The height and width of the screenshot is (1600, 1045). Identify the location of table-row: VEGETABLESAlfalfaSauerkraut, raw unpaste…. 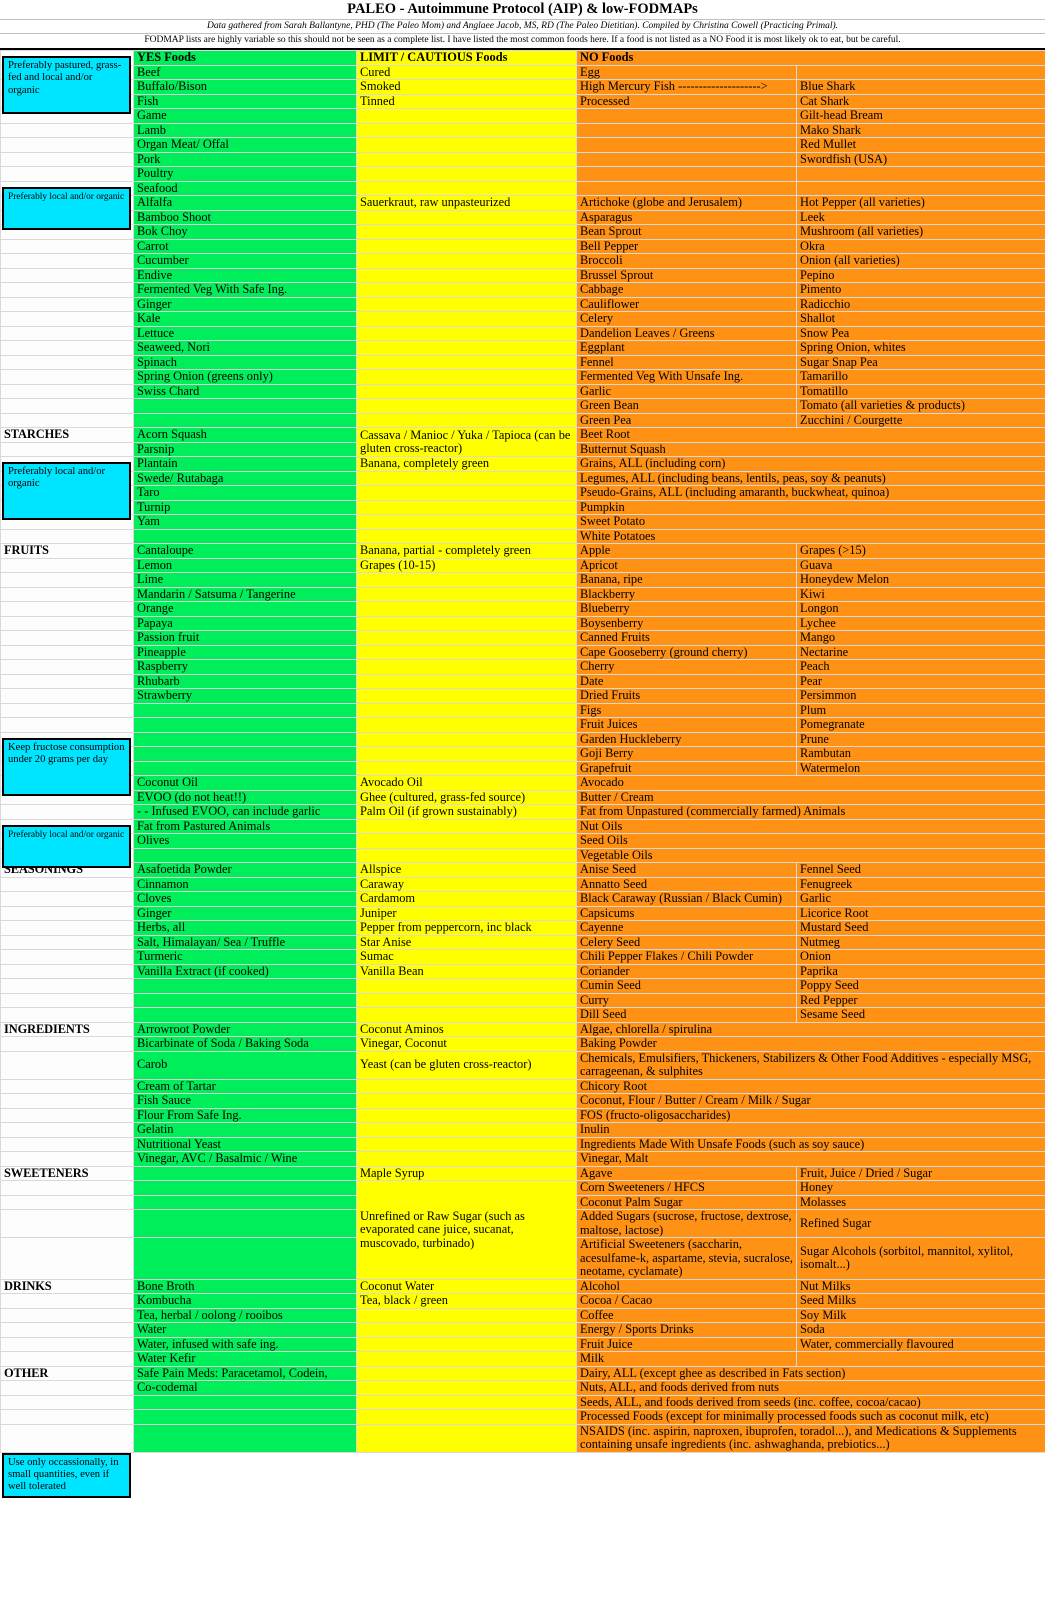
(522, 203).